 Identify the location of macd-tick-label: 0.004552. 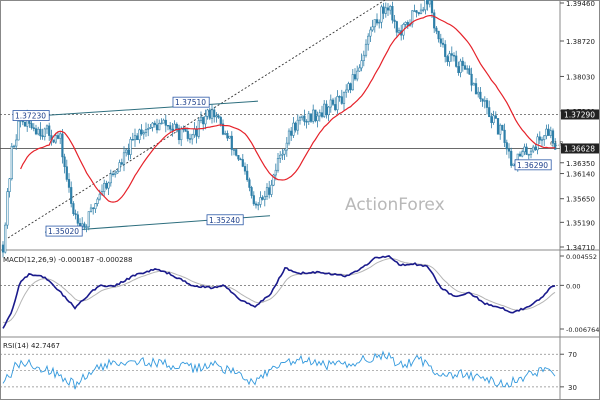
(581, 257).